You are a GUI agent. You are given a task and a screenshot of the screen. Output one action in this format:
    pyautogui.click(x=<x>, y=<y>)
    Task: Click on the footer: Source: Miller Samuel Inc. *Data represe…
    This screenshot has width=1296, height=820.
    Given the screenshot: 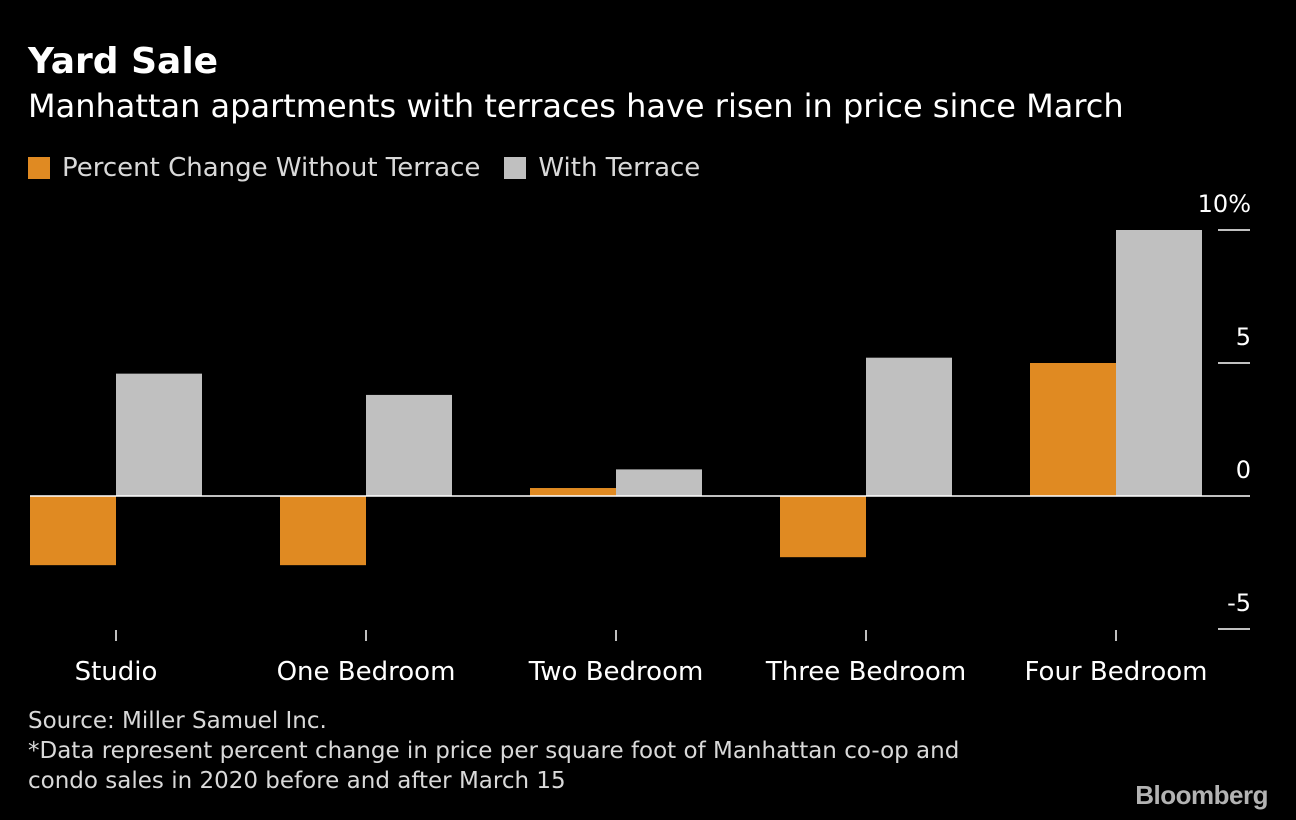 What is the action you would take?
    pyautogui.click(x=493, y=751)
    